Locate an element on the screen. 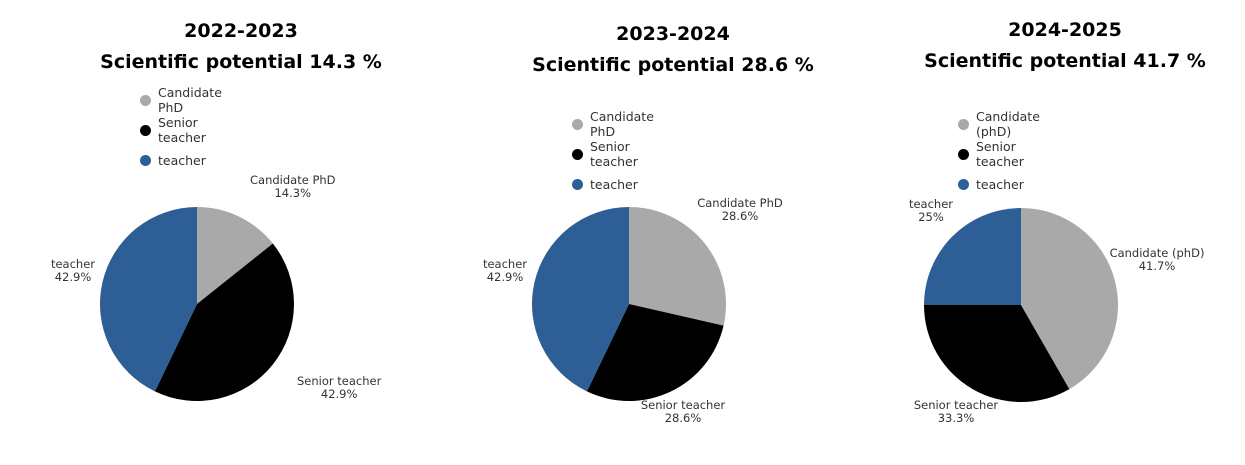 Image resolution: width=1245 pixels, height=465 pixels. slice-percent-label: 25% is located at coordinates (931, 217).